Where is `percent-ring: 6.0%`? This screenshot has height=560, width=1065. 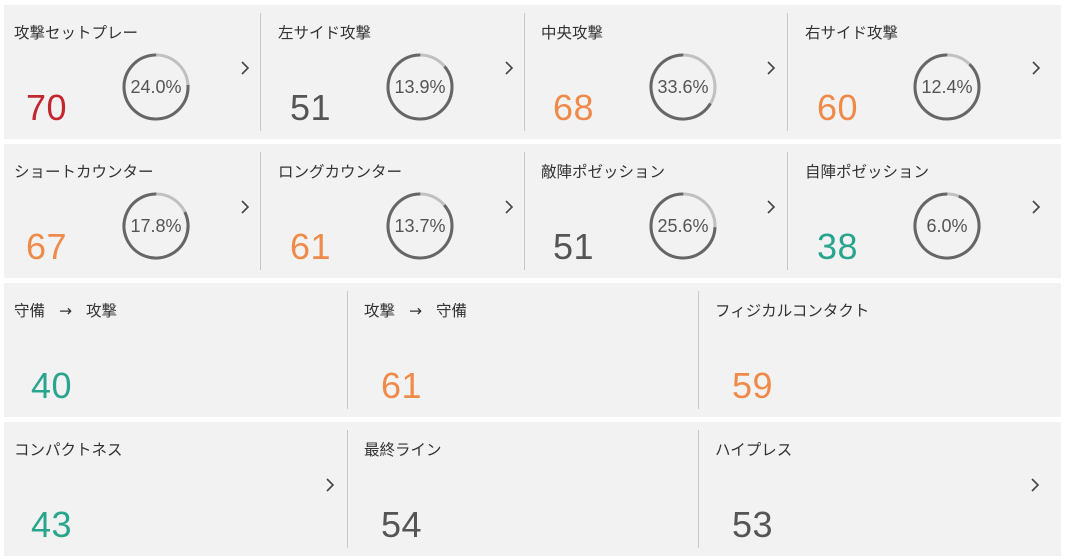 percent-ring: 6.0% is located at coordinates (947, 226).